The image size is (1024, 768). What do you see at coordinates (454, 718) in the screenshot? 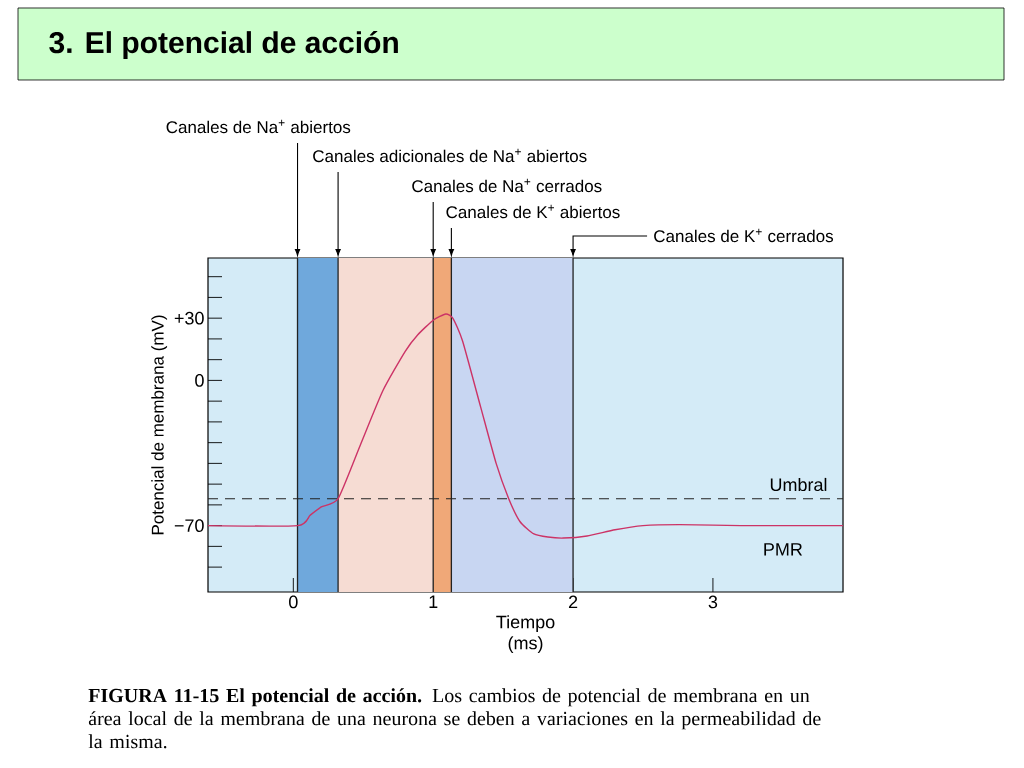
I see `text: FIGURA 11-15 El potencial de acción. Los cambios de potencial de membrana en un área local de la membrana de una neurona se deben a variaciones en la permeabilidad de la misma.` at bounding box center [454, 718].